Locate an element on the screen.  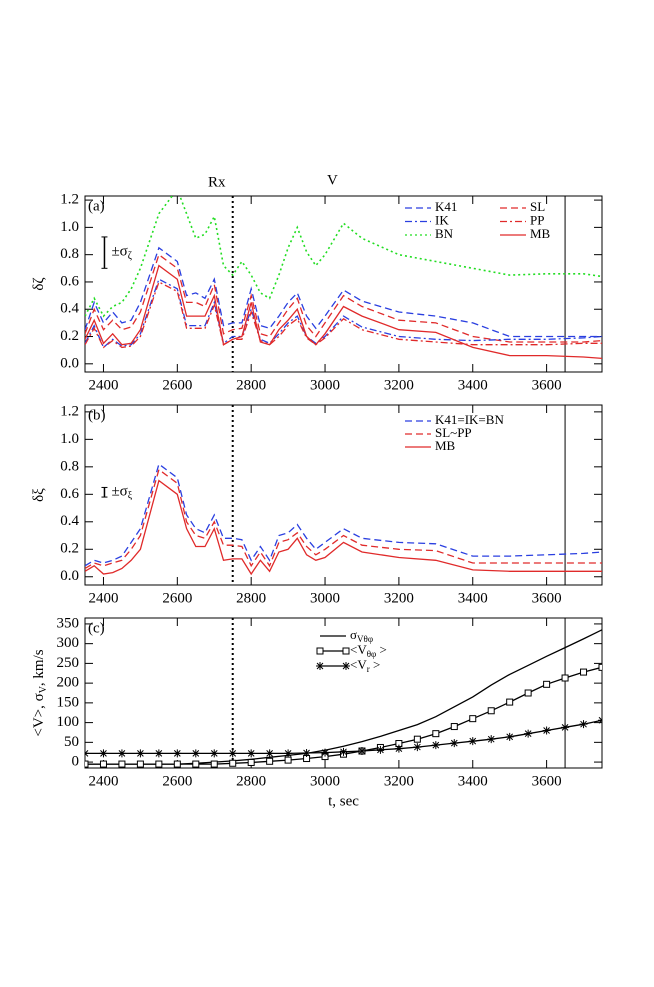
x-tick-label: 3000 is located at coordinates (325, 598).